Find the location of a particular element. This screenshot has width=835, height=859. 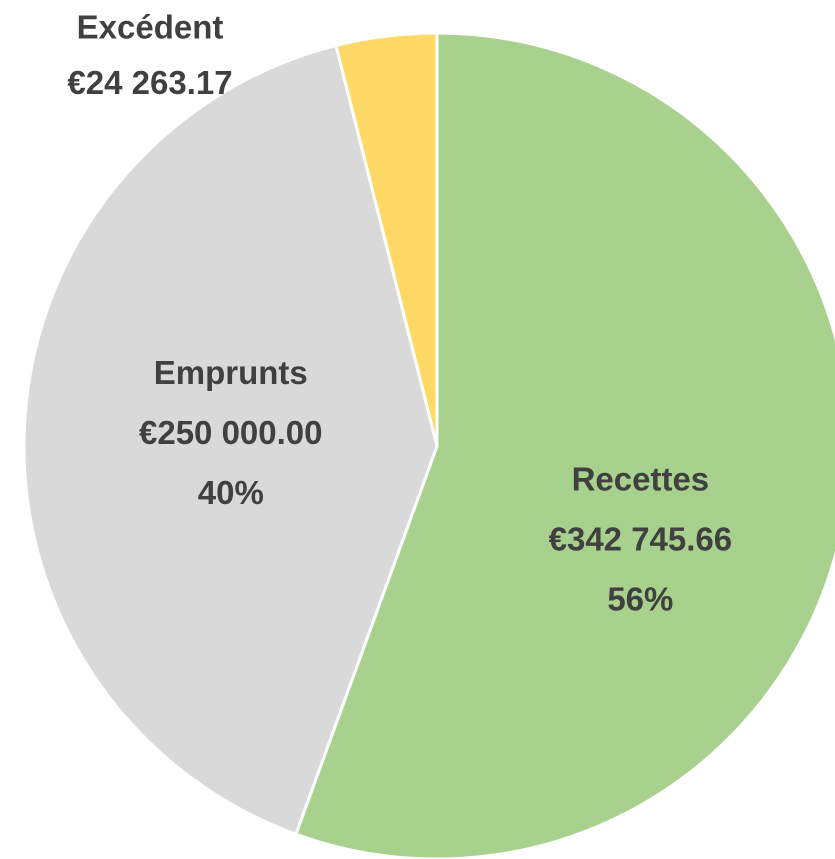

value-label: €24 263.17 is located at coordinates (149, 82).